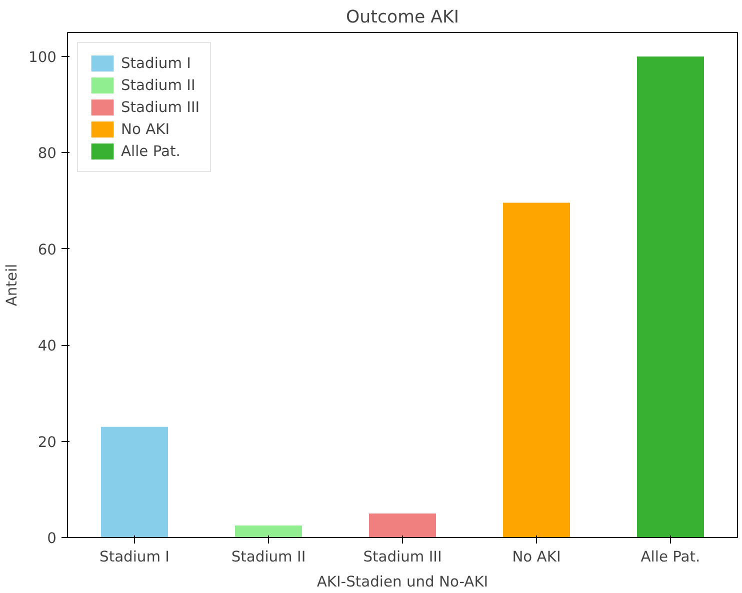  What do you see at coordinates (47, 249) in the screenshot?
I see `y-tick-label: 60` at bounding box center [47, 249].